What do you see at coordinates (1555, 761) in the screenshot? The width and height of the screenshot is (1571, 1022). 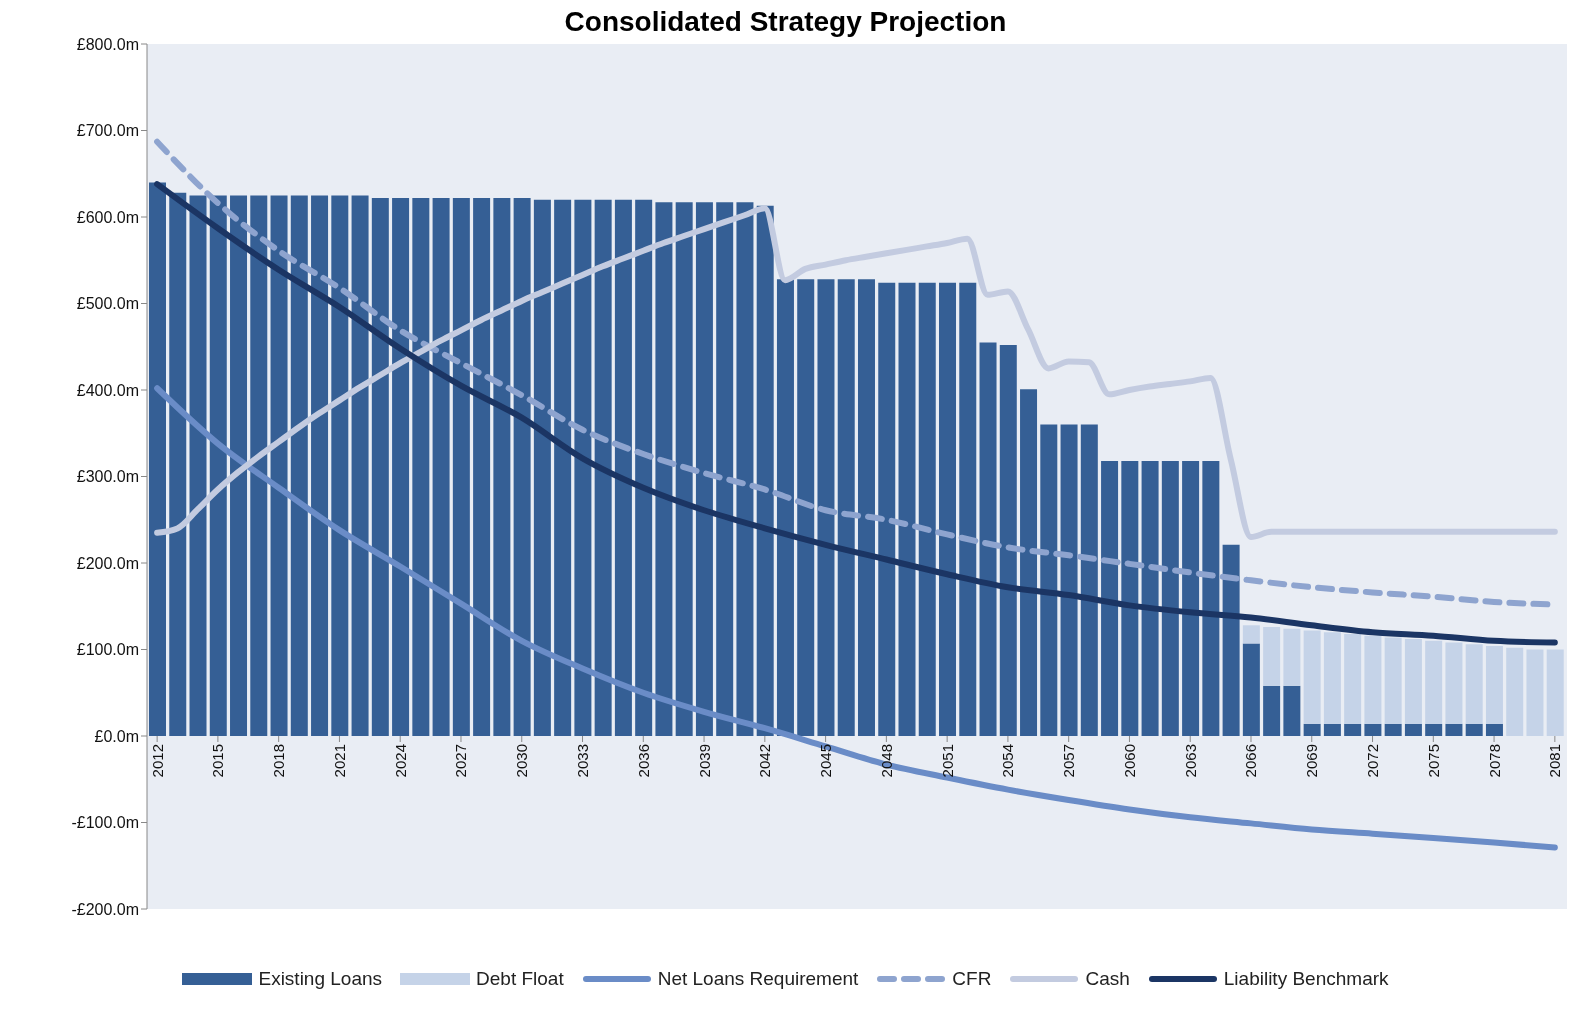 I see `x-tick-label: 2081` at bounding box center [1555, 761].